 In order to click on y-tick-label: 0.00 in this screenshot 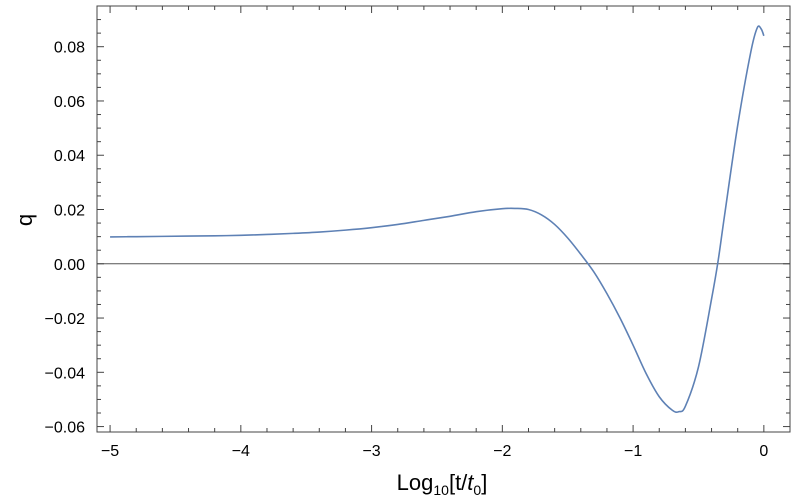, I will do `click(69, 265)`.